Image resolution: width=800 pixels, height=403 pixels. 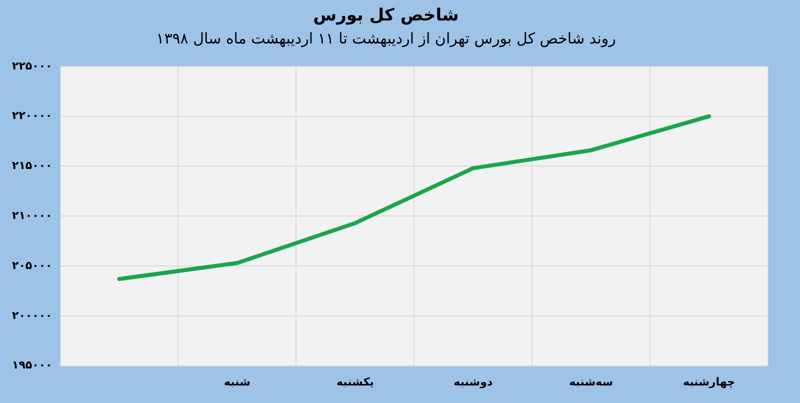 What do you see at coordinates (32, 315) in the screenshot?
I see `y-tick-label: ۲۰۰۰۰۰` at bounding box center [32, 315].